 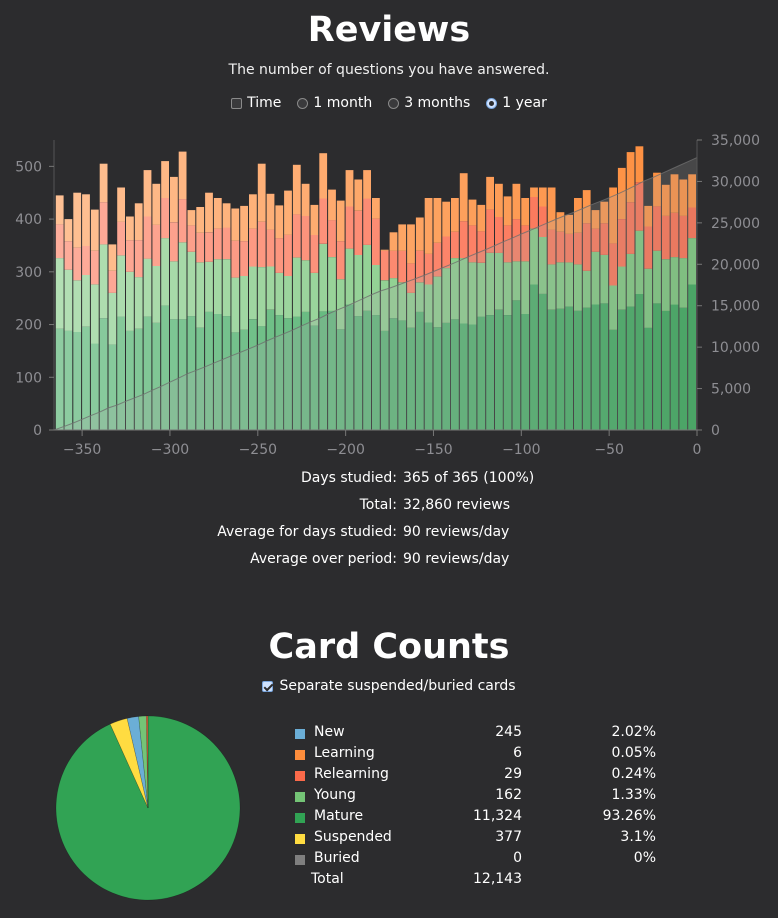 I want to click on x-tick-label: 0, so click(x=697, y=450).